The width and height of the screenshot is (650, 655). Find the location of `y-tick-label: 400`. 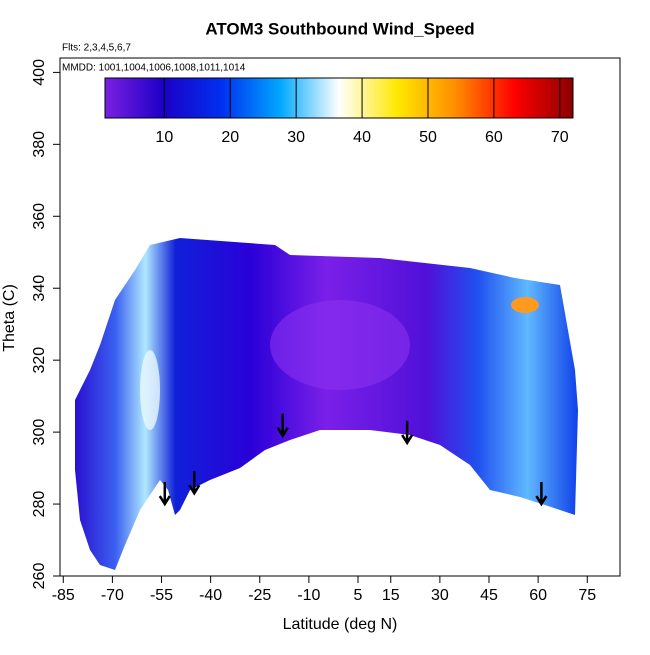

y-tick-label: 400 is located at coordinates (39, 72).